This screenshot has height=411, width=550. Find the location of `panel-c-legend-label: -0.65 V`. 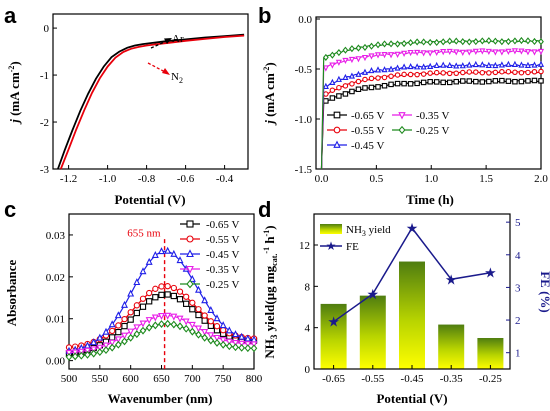

panel-c-legend-label: -0.65 V is located at coordinates (222, 225).